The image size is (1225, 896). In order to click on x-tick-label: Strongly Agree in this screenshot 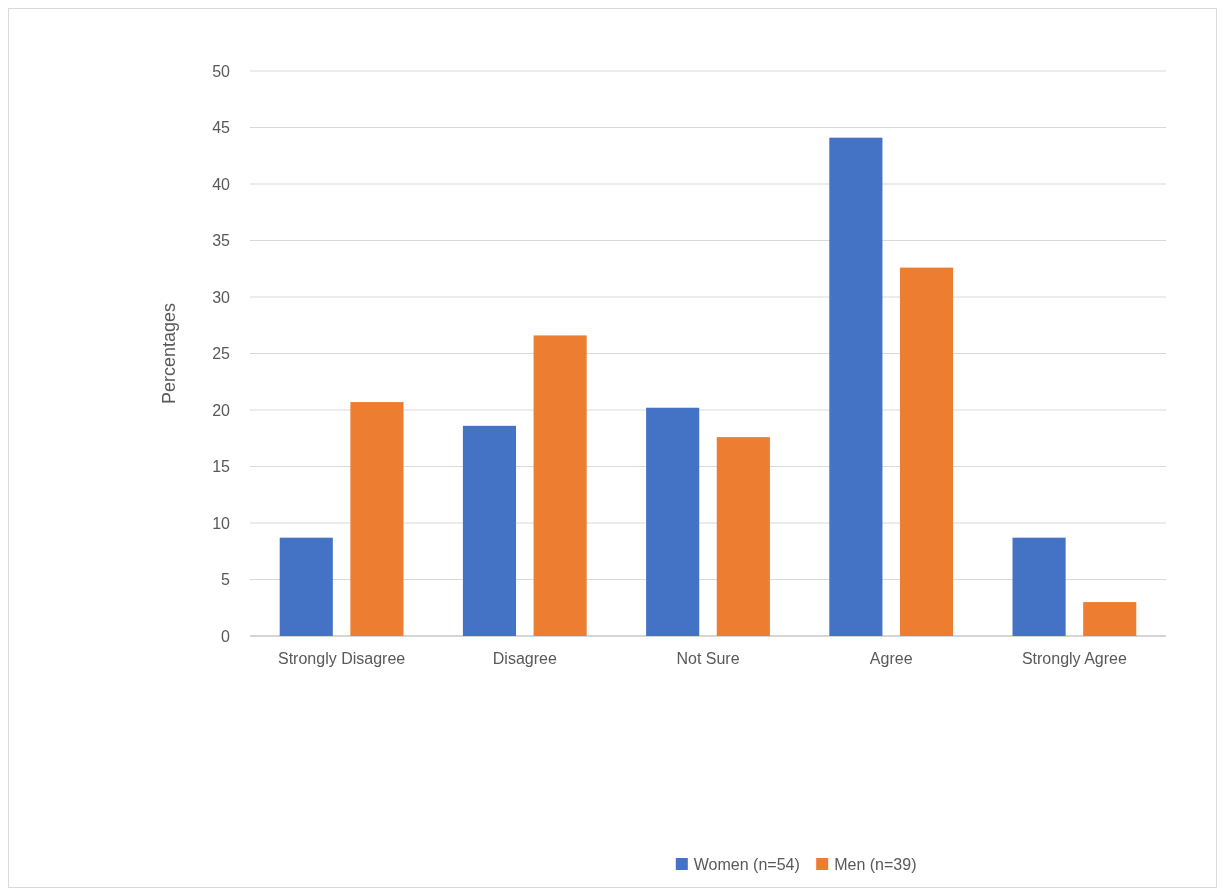, I will do `click(1074, 658)`.